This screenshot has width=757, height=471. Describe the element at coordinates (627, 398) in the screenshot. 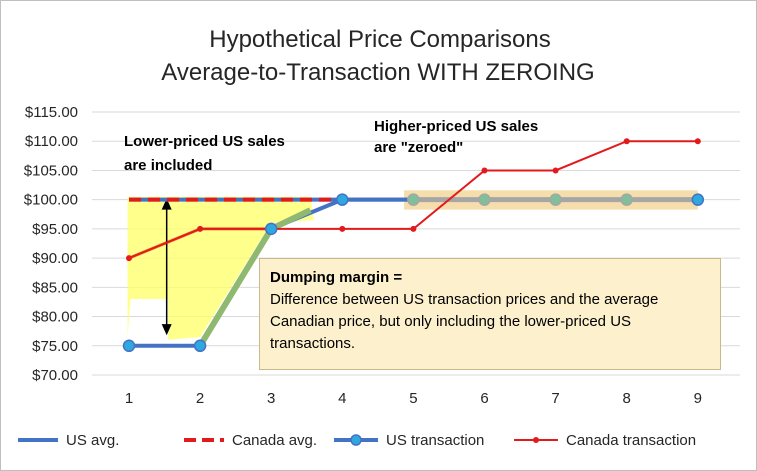

I see `x-tick-label: 8` at that location.